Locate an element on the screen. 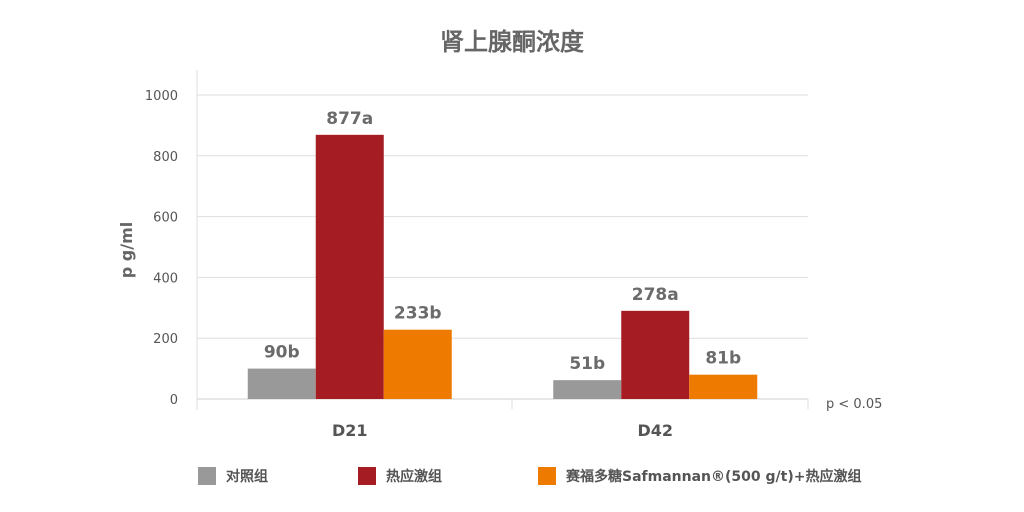  legend-item-heat-stress: 热应激组 is located at coordinates (448, 476).